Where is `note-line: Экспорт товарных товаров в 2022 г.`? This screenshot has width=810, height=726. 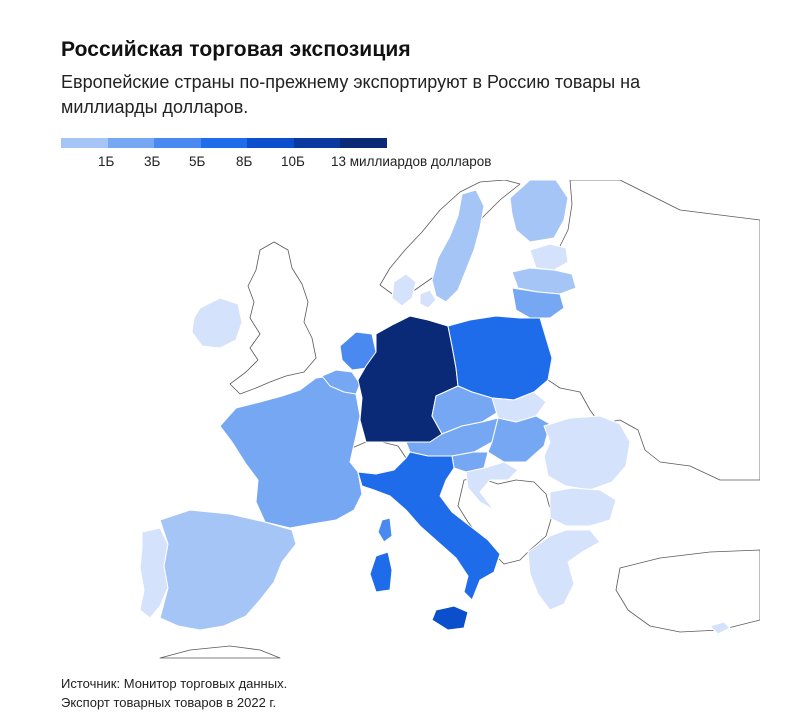
note-line: Экспорт товарных товаров в 2022 г. is located at coordinates (169, 702).